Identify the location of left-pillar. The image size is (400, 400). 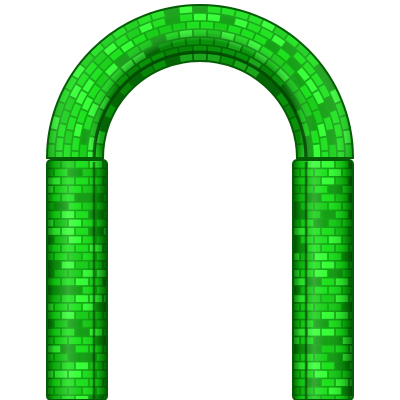
(77, 279).